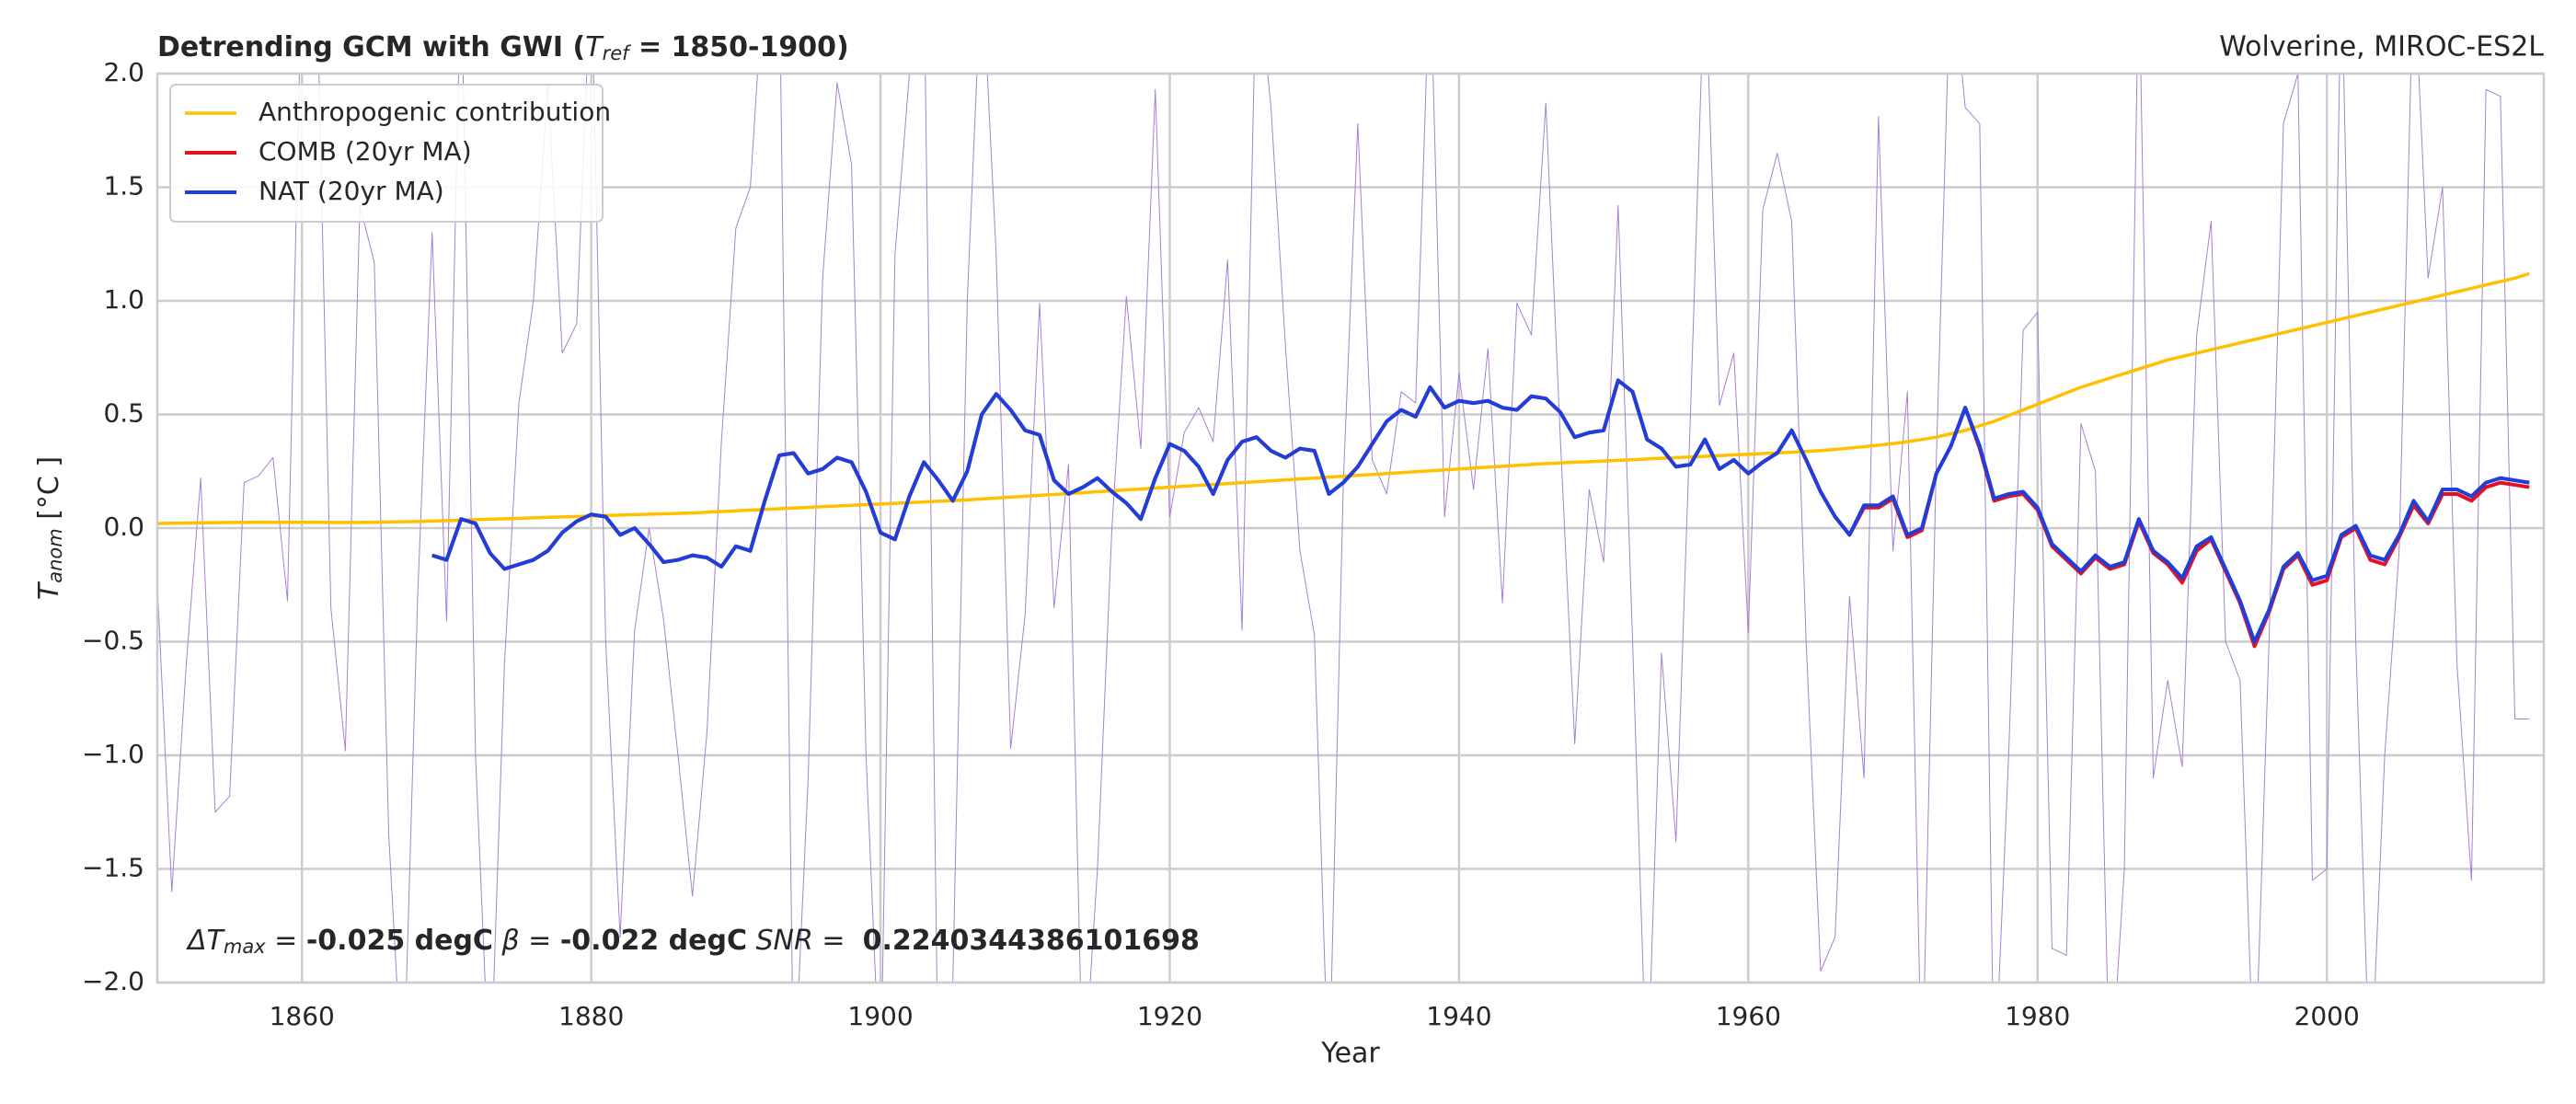 This screenshot has height=1104, width=2576. What do you see at coordinates (594, 47) in the screenshot?
I see `title-symbol: T` at bounding box center [594, 47].